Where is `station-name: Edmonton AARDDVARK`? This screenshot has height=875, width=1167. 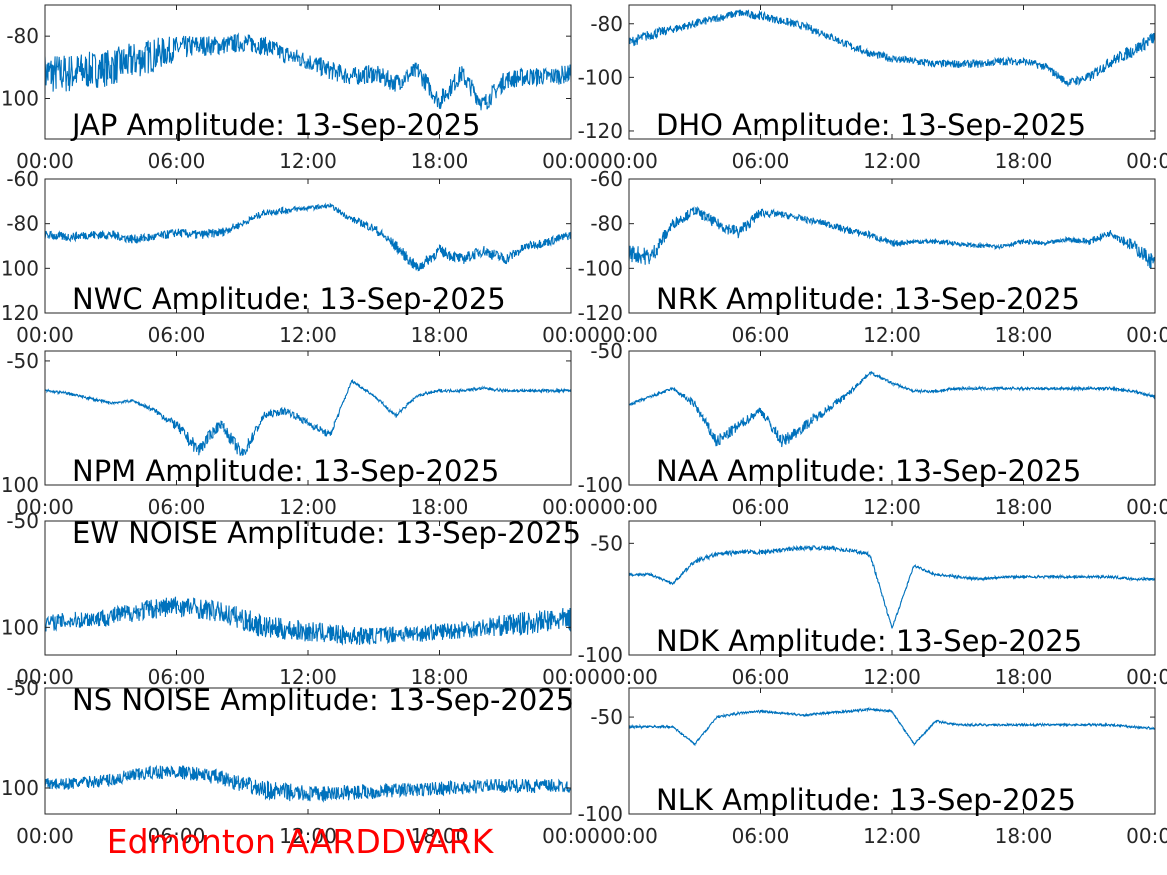
station-name: Edmonton AARDDVARK is located at coordinates (301, 841).